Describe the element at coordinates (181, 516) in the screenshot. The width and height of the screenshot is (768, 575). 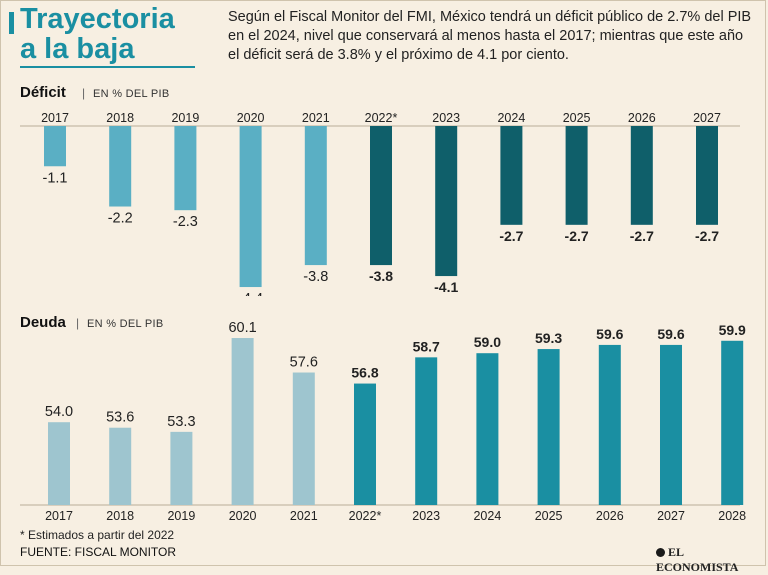
I see `deuda-category-label: 2019` at that location.